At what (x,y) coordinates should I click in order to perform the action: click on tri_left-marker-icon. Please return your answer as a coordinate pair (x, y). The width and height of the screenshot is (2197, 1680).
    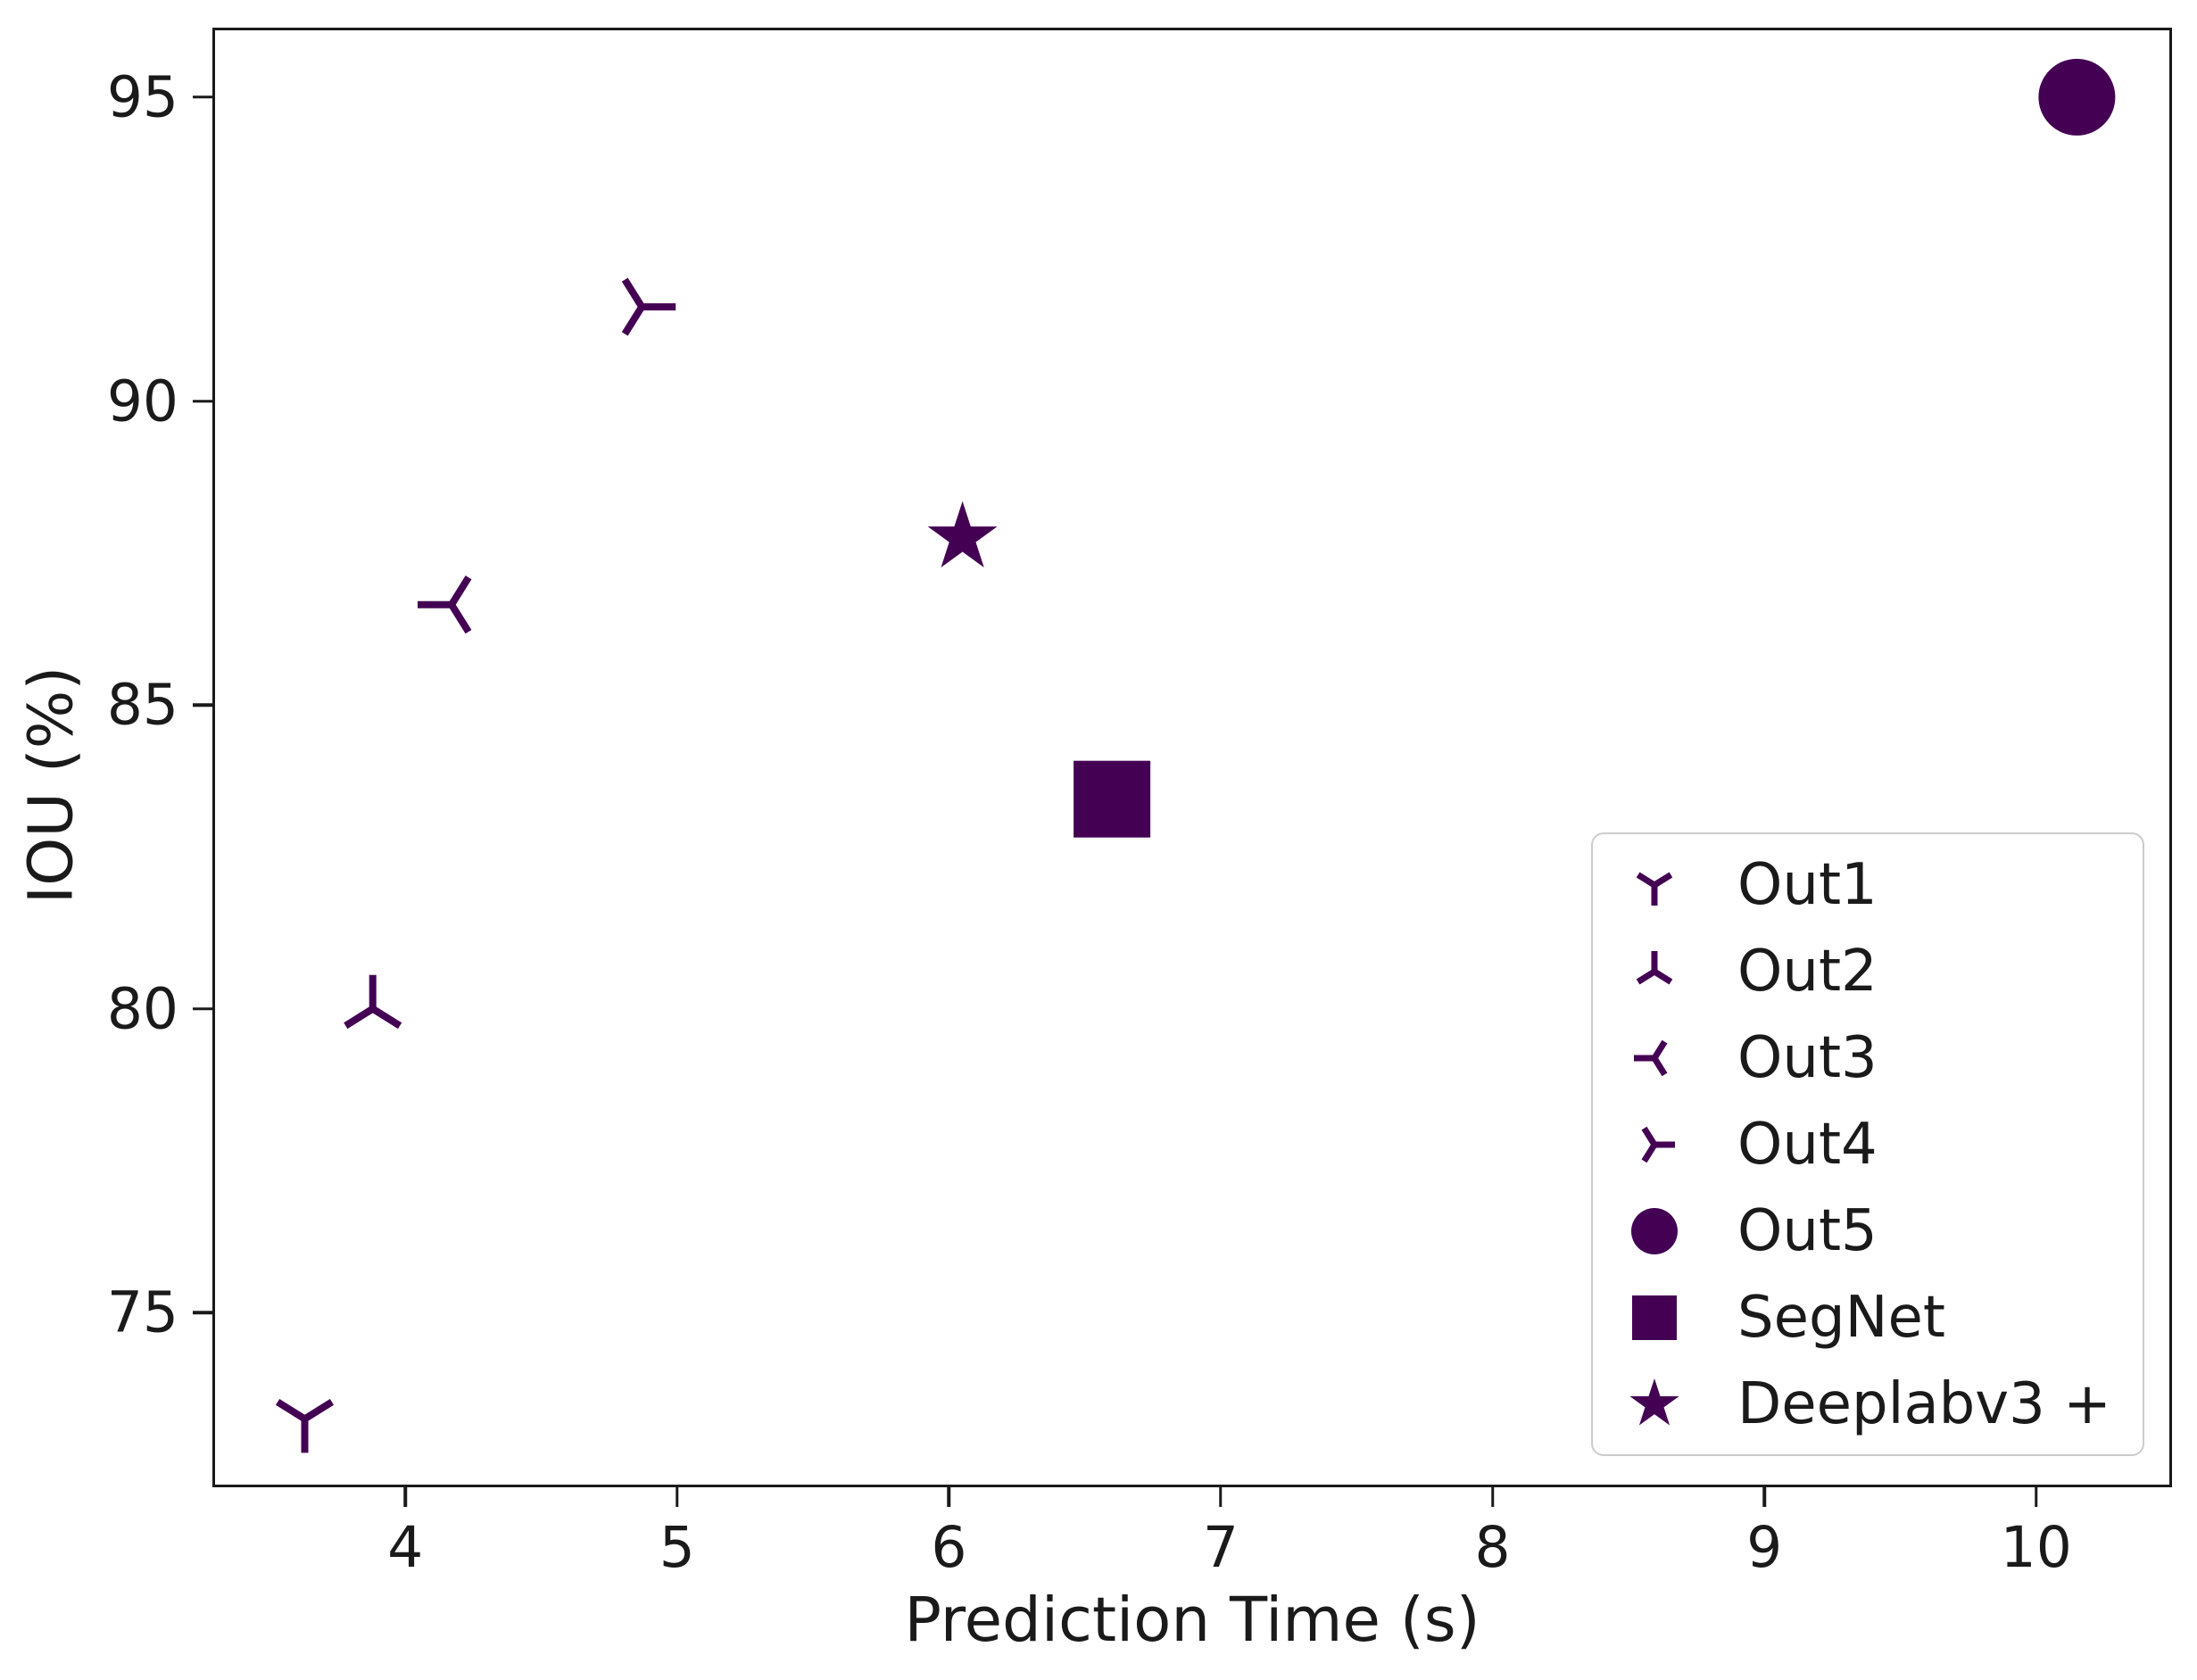
    Looking at the image, I should click on (1654, 1058).